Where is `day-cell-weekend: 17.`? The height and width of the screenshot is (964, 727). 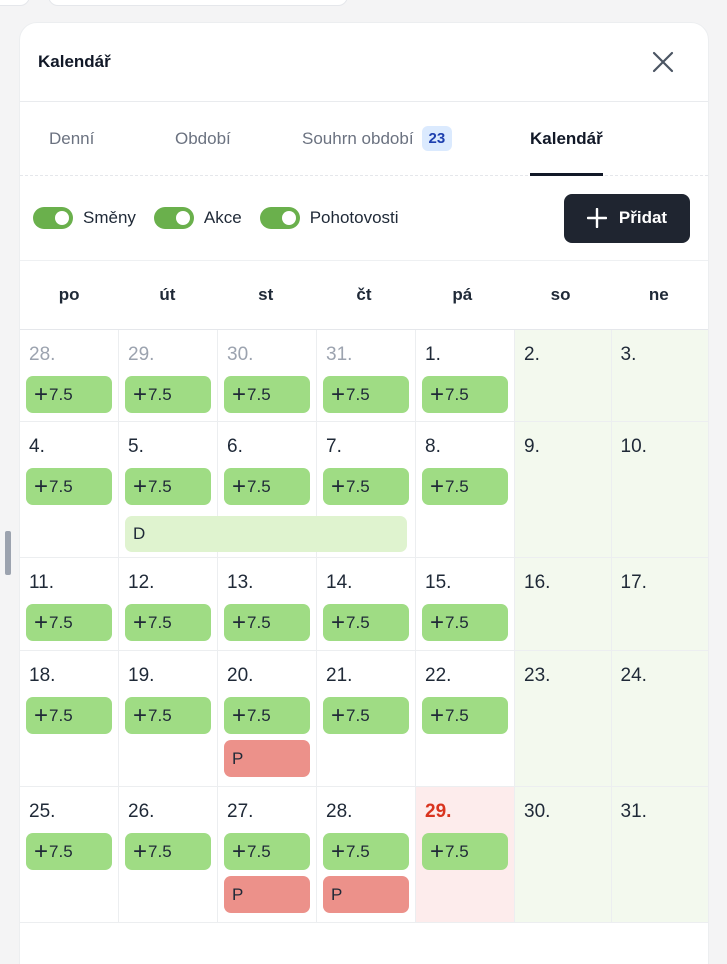 day-cell-weekend: 17. is located at coordinates (659, 604).